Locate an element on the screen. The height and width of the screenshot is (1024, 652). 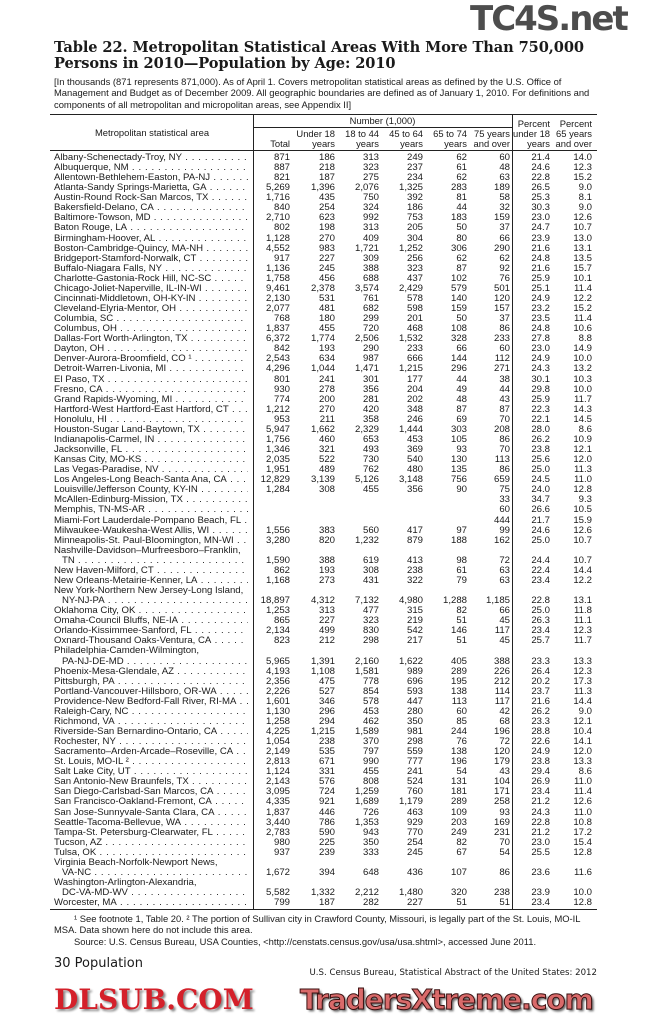
cell-under-18: 1,391 is located at coordinates (322, 661).